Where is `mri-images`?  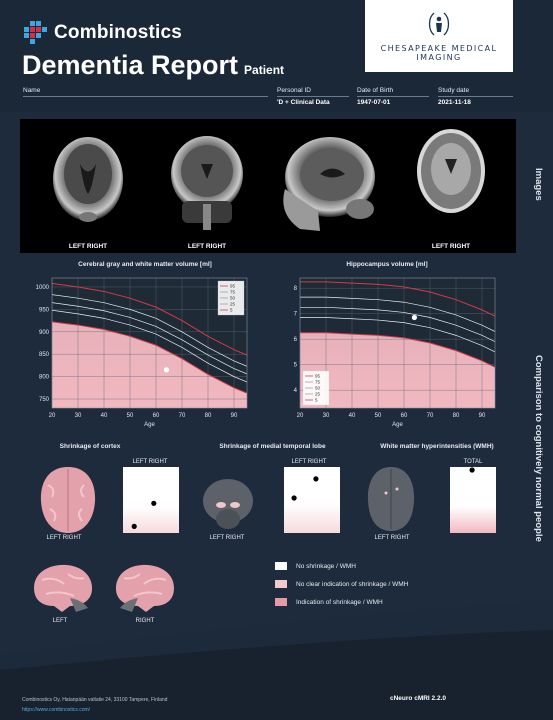 mri-images is located at coordinates (269, 180).